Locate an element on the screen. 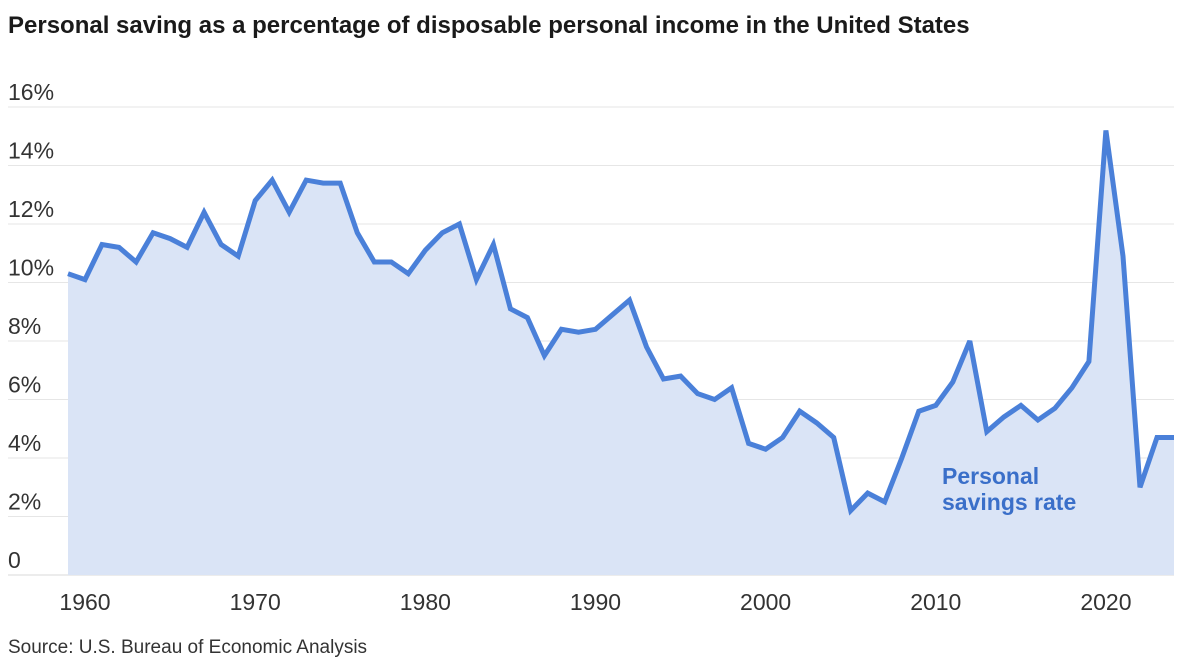 The image size is (1194, 670). y-tick-label: 16% is located at coordinates (31, 92).